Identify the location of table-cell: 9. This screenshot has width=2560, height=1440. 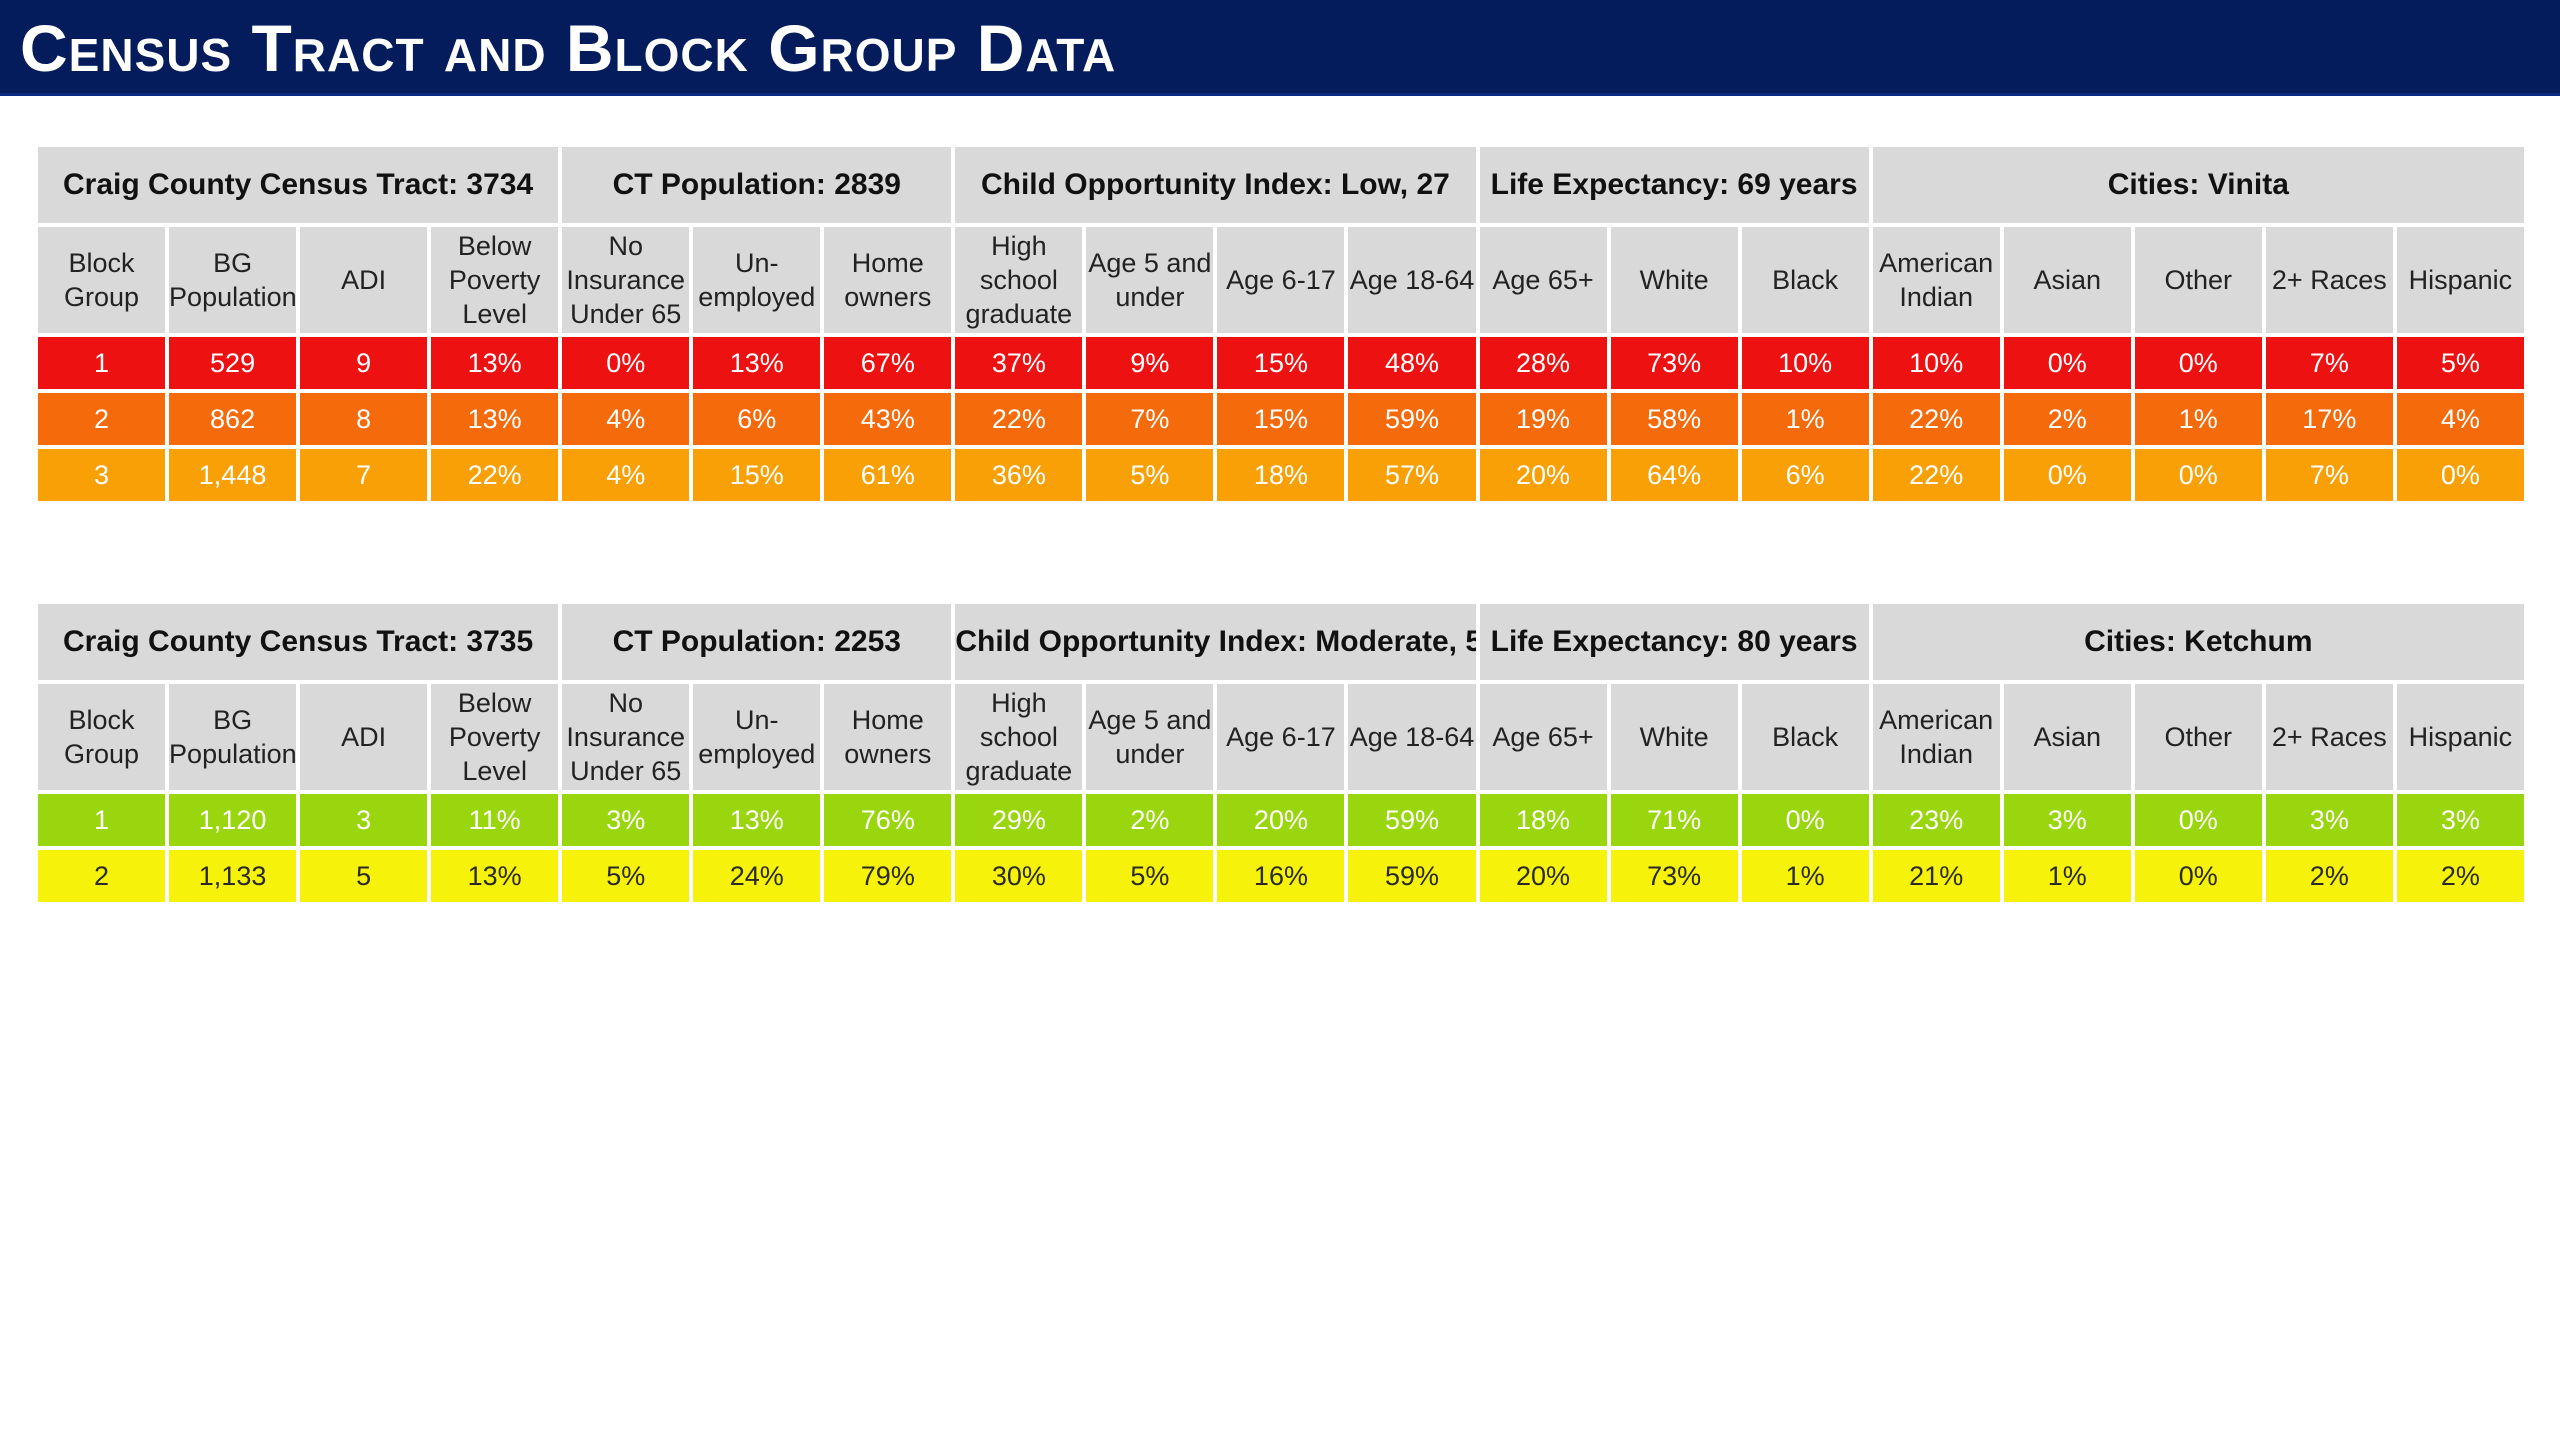
(364, 363).